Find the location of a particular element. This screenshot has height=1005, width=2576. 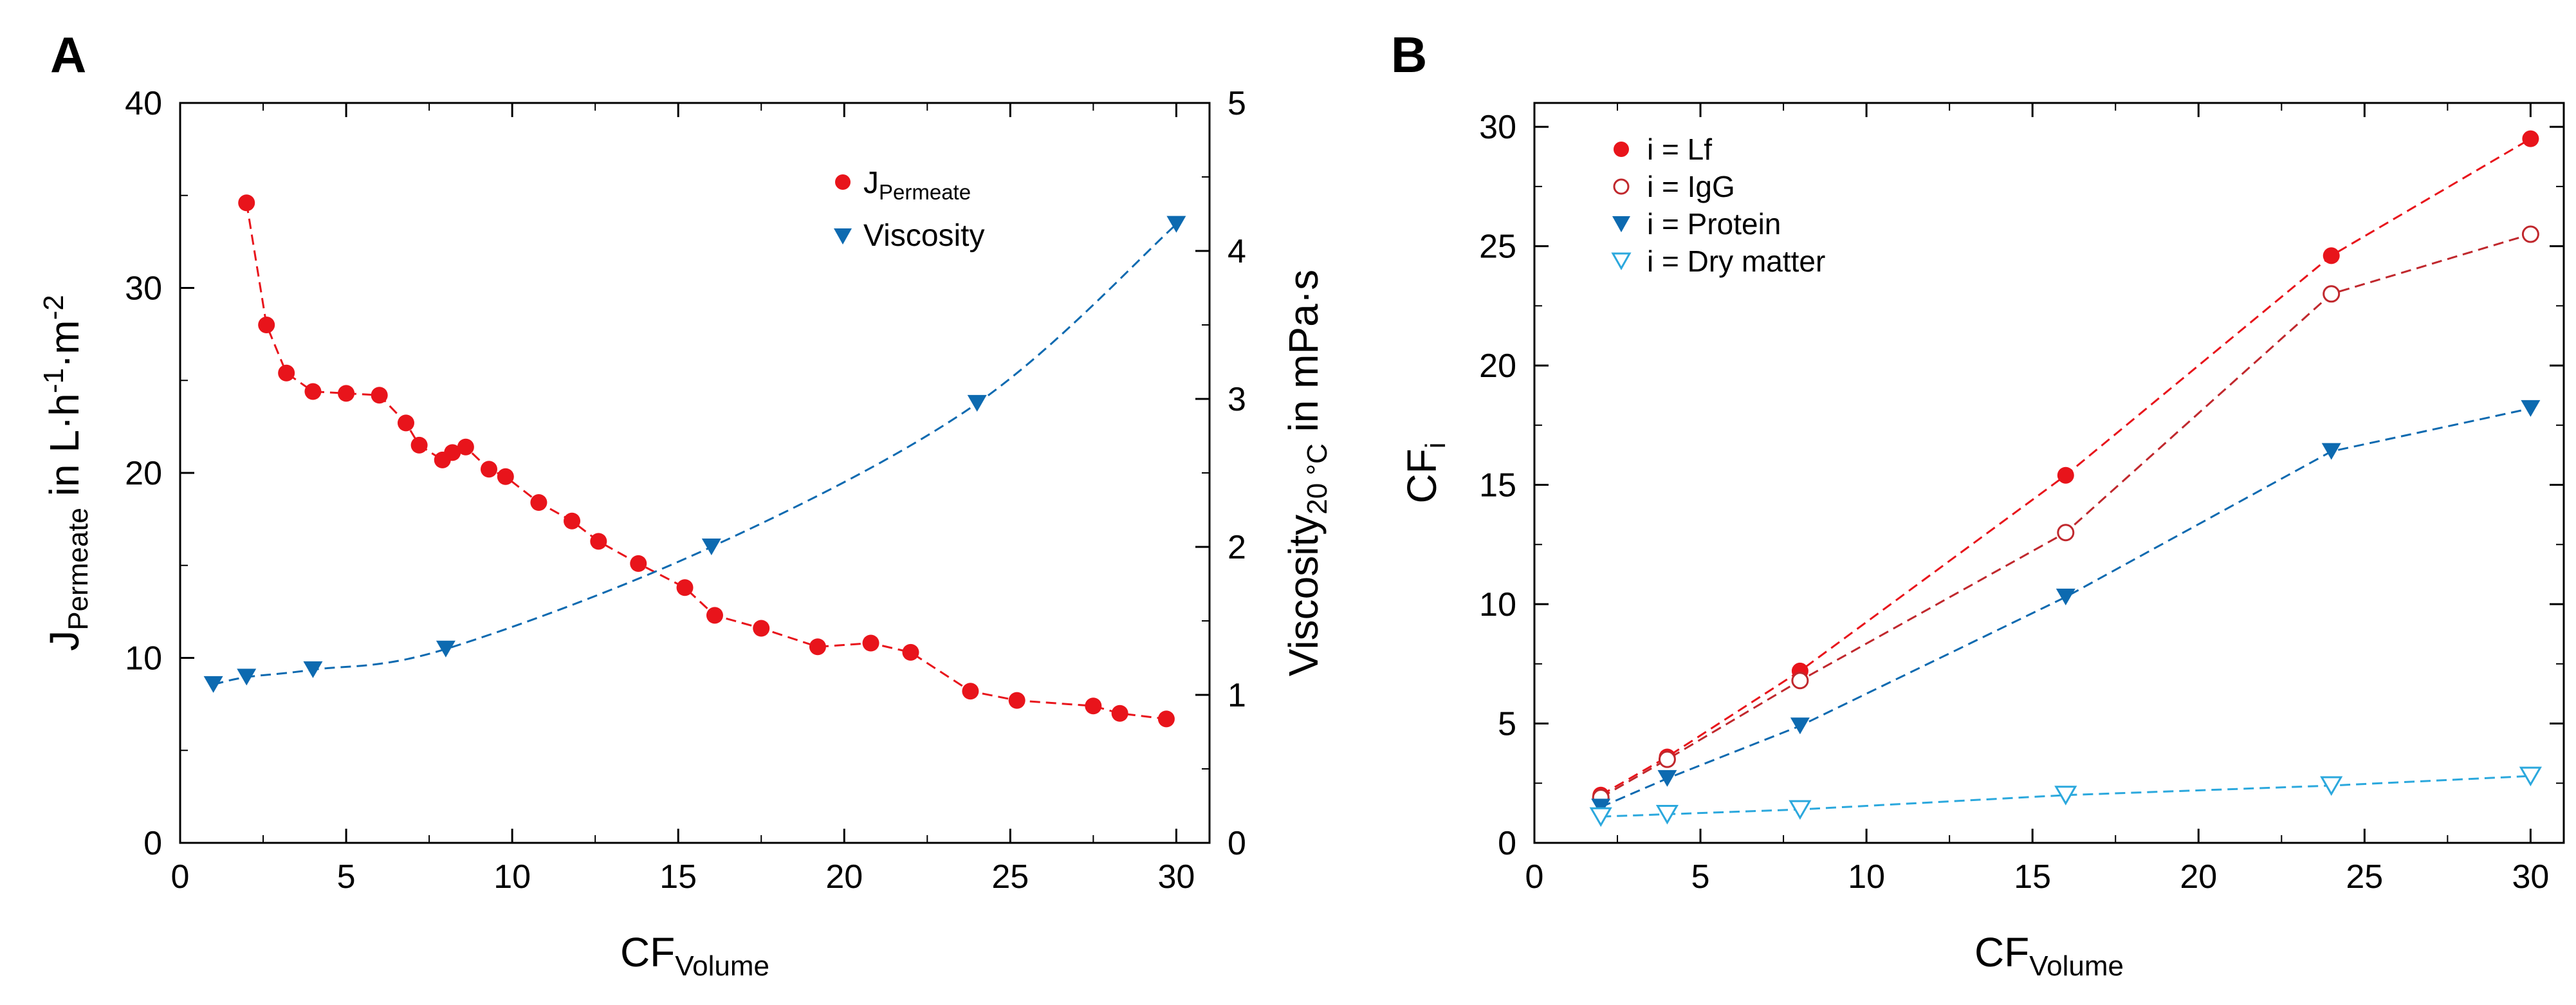

y-tick-label-B-4: 20 is located at coordinates (1497, 366).